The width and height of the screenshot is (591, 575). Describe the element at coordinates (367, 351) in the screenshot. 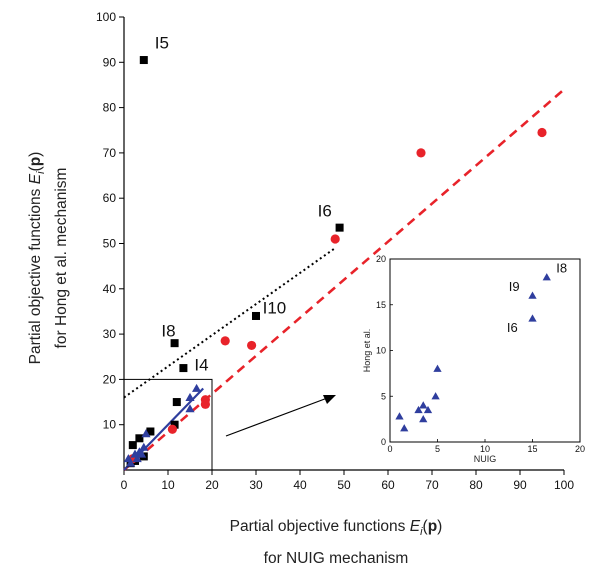

I see `inset-y-axis-label: Hong et al.` at that location.